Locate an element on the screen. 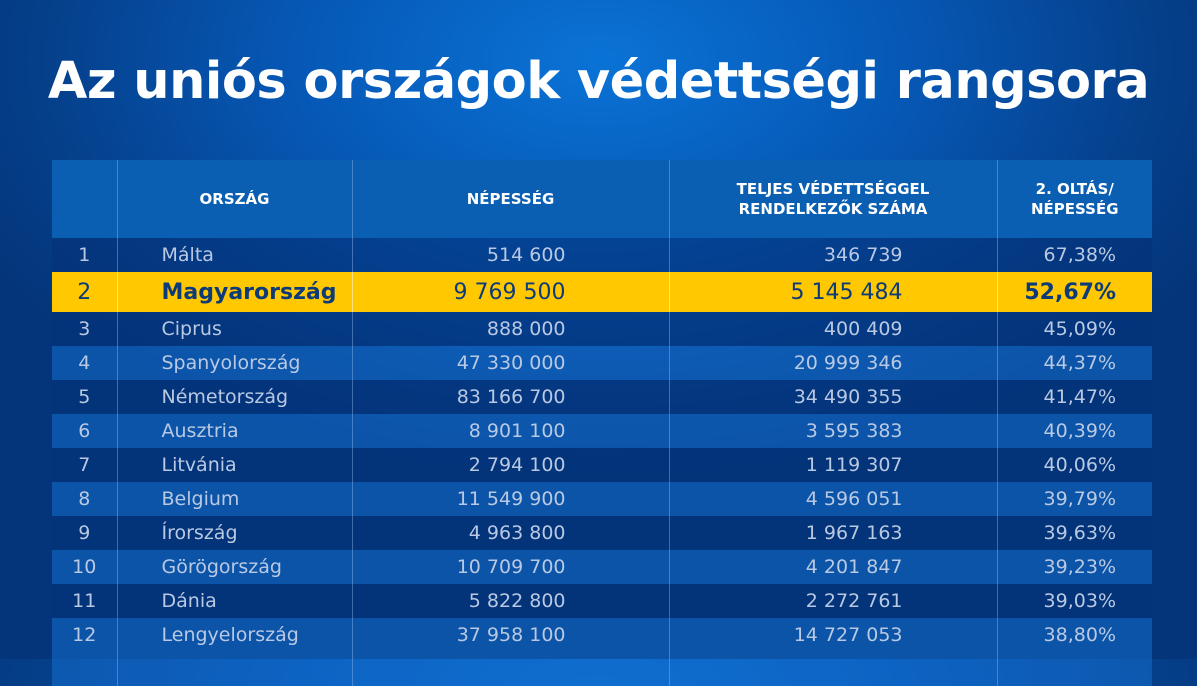  ratio-cell: 44,37% is located at coordinates (1074, 363).